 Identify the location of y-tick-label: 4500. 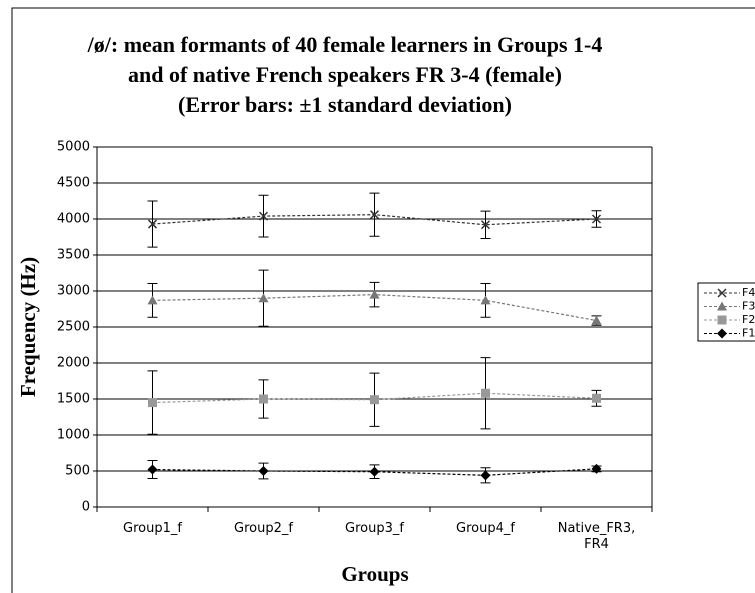
(73, 183).